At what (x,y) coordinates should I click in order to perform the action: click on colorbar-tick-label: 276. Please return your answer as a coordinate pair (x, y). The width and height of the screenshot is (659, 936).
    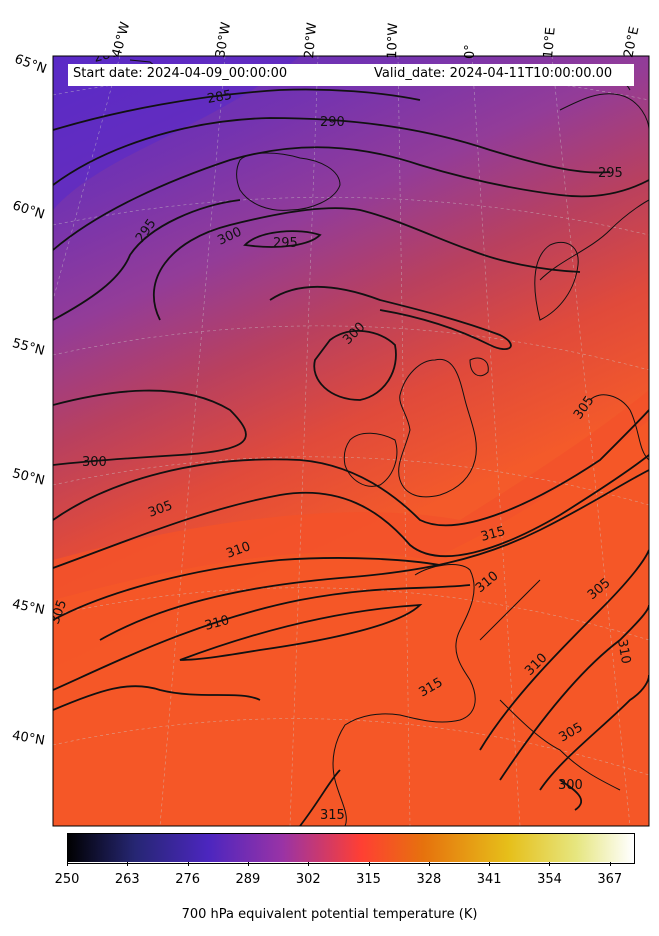
    Looking at the image, I should click on (188, 879).